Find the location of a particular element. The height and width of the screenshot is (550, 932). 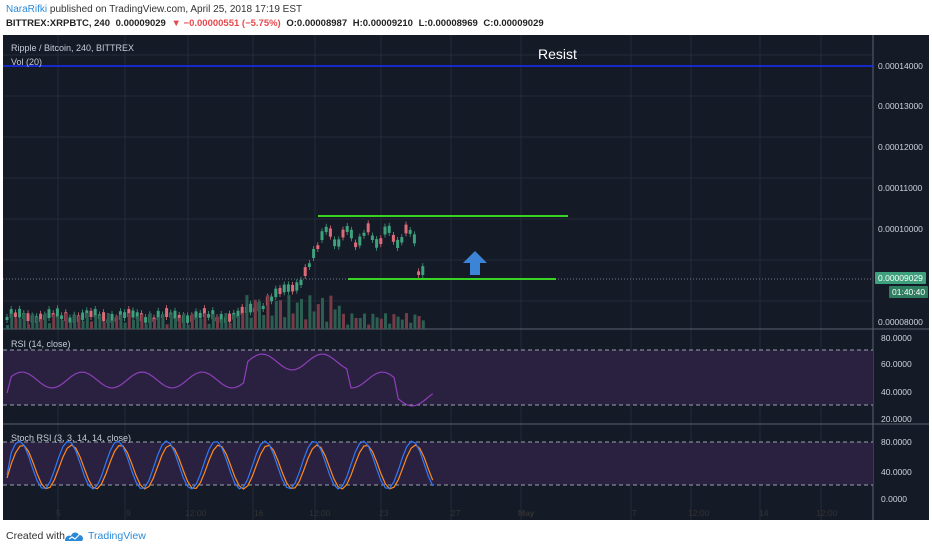

volume-label: Vol (20) is located at coordinates (27, 62).